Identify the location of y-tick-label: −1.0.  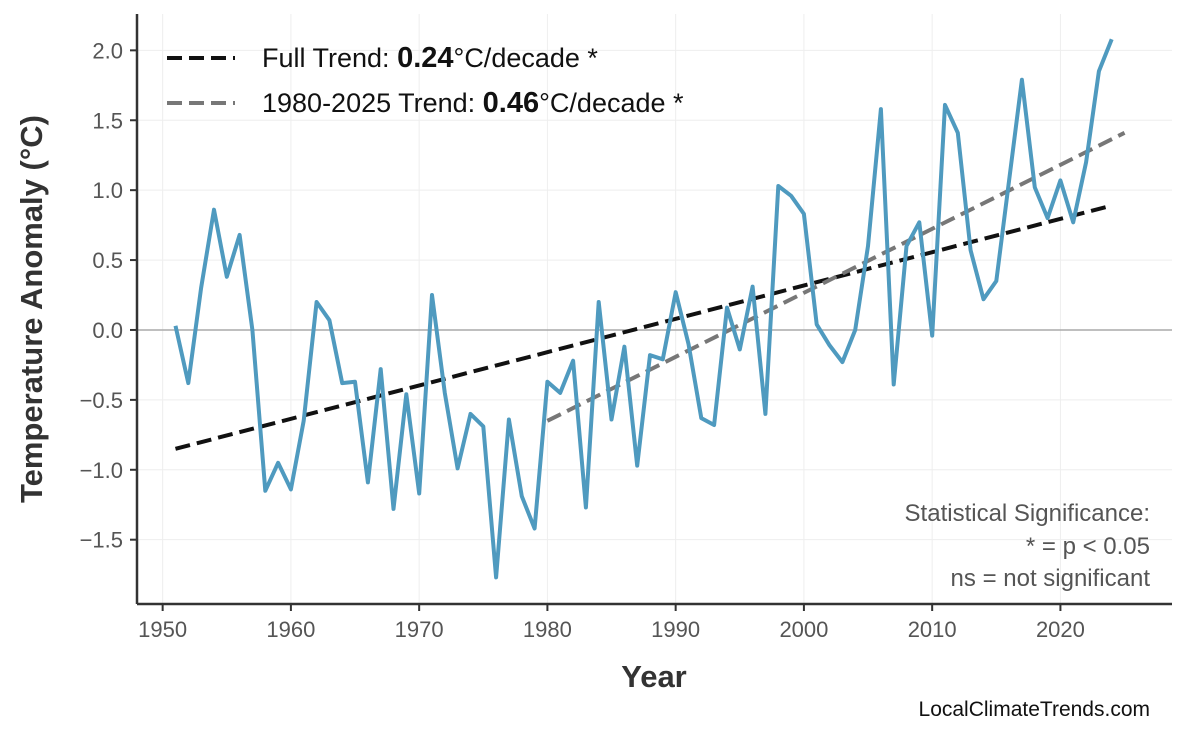
(101, 470).